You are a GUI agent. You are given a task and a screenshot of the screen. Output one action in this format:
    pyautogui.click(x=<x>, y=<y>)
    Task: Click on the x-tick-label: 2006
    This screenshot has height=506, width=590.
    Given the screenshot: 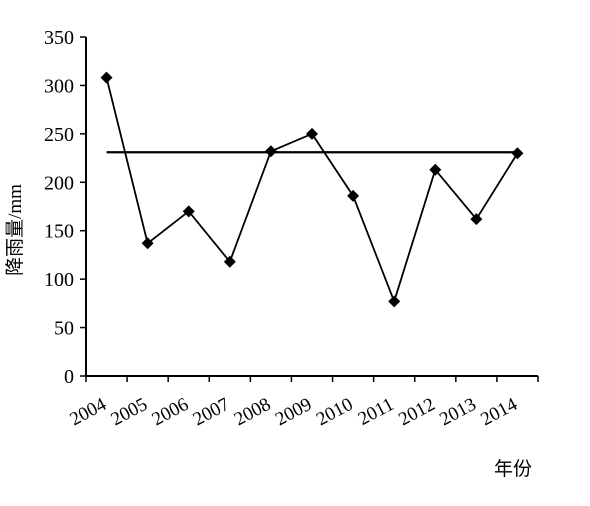 What is the action you would take?
    pyautogui.click(x=170, y=412)
    